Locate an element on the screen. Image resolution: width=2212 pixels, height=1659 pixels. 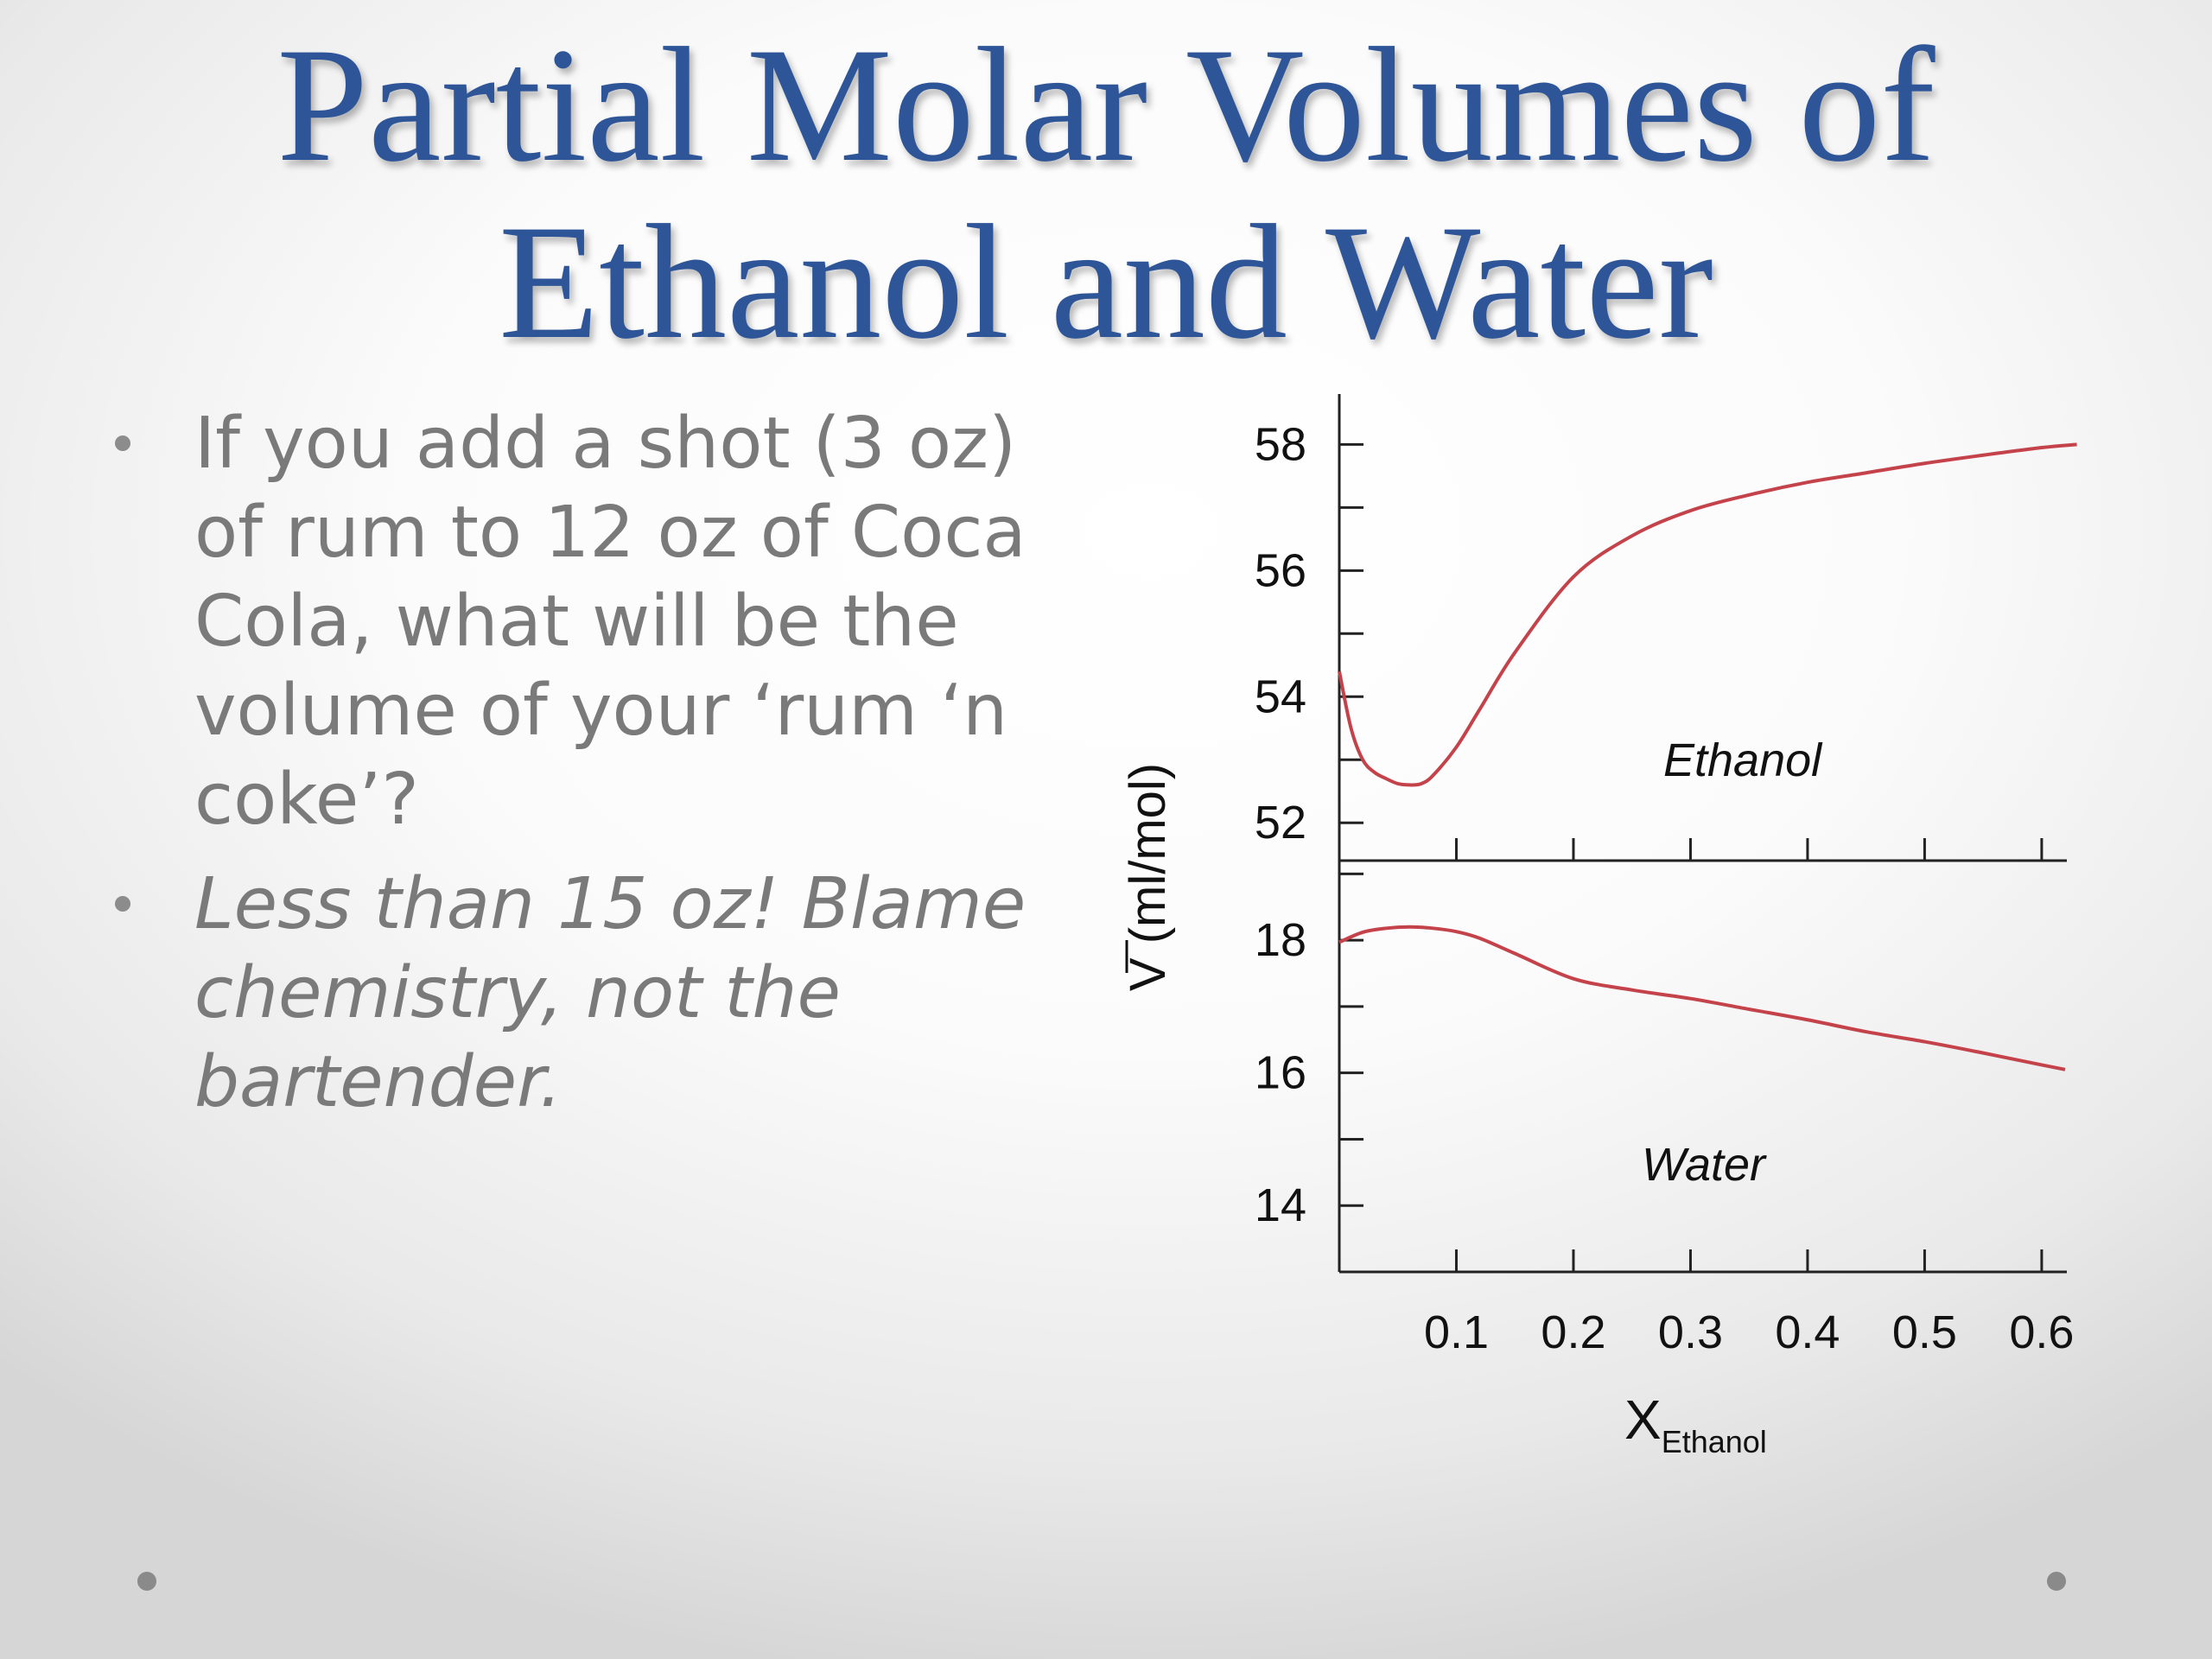
y-axis-title: V (ml/mol) is located at coordinates (1148, 877).